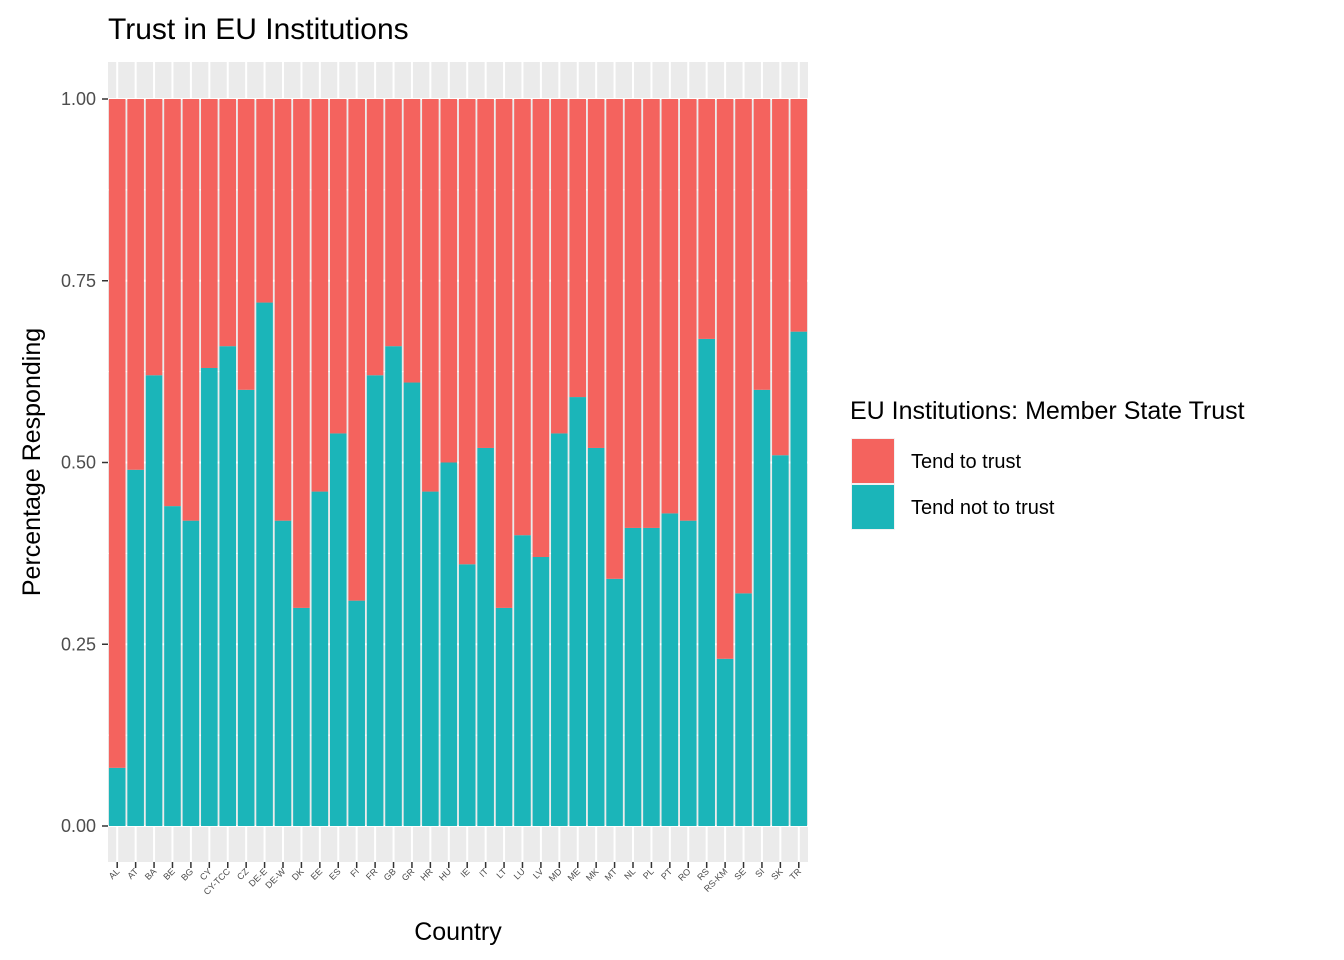  What do you see at coordinates (78, 644) in the screenshot?
I see `y-tick-label: 0.25` at bounding box center [78, 644].